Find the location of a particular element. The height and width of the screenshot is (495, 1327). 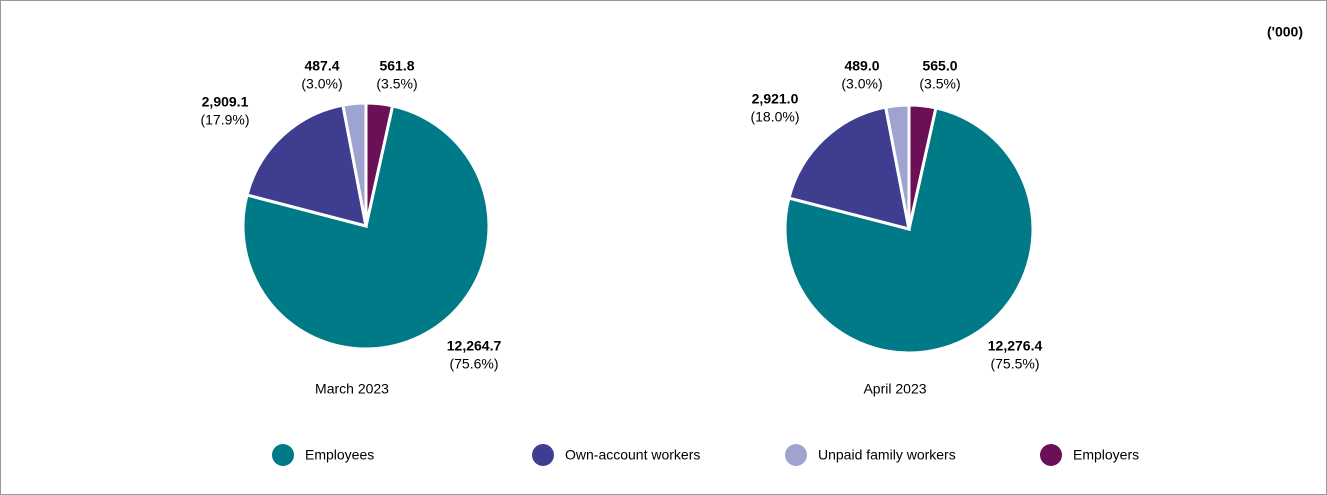

value-label: 487.4 is located at coordinates (321, 66).